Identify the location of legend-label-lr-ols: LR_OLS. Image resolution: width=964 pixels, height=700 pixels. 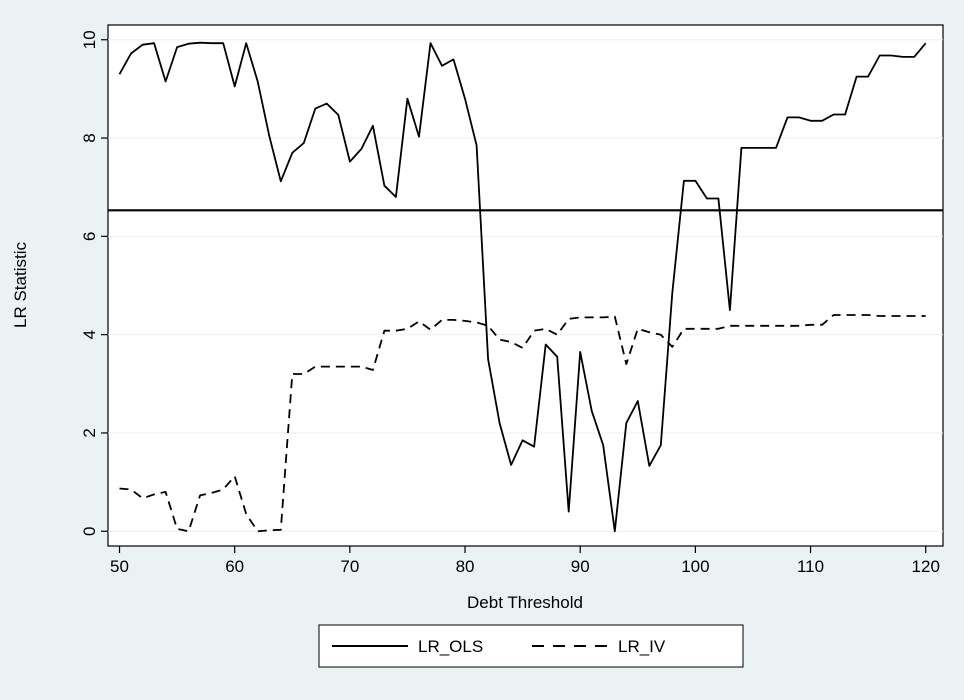
(450, 646).